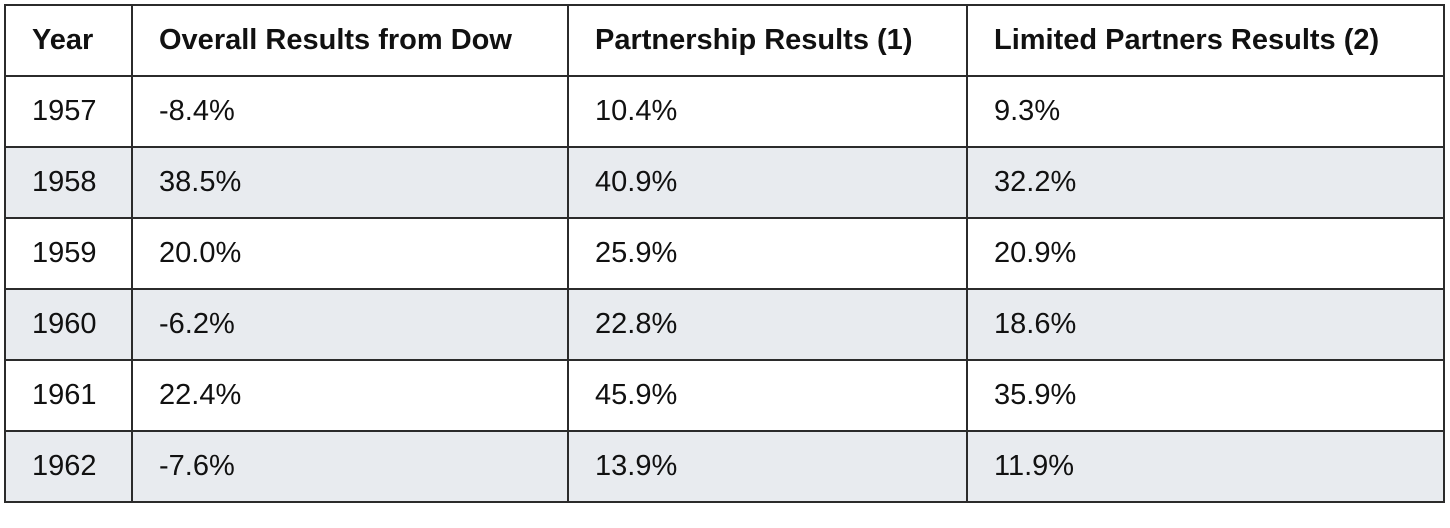 This screenshot has height=528, width=1450. Describe the element at coordinates (350, 40) in the screenshot. I see `header-dow-results: Overall Results from Dow` at that location.